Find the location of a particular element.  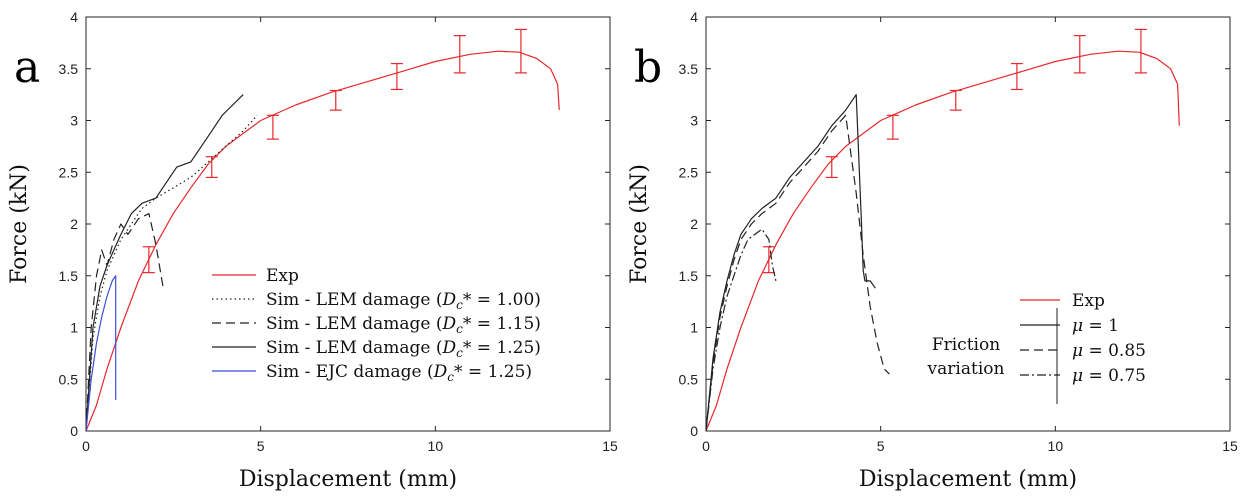

panel-b-x-tick-label: 15 is located at coordinates (1230, 446).